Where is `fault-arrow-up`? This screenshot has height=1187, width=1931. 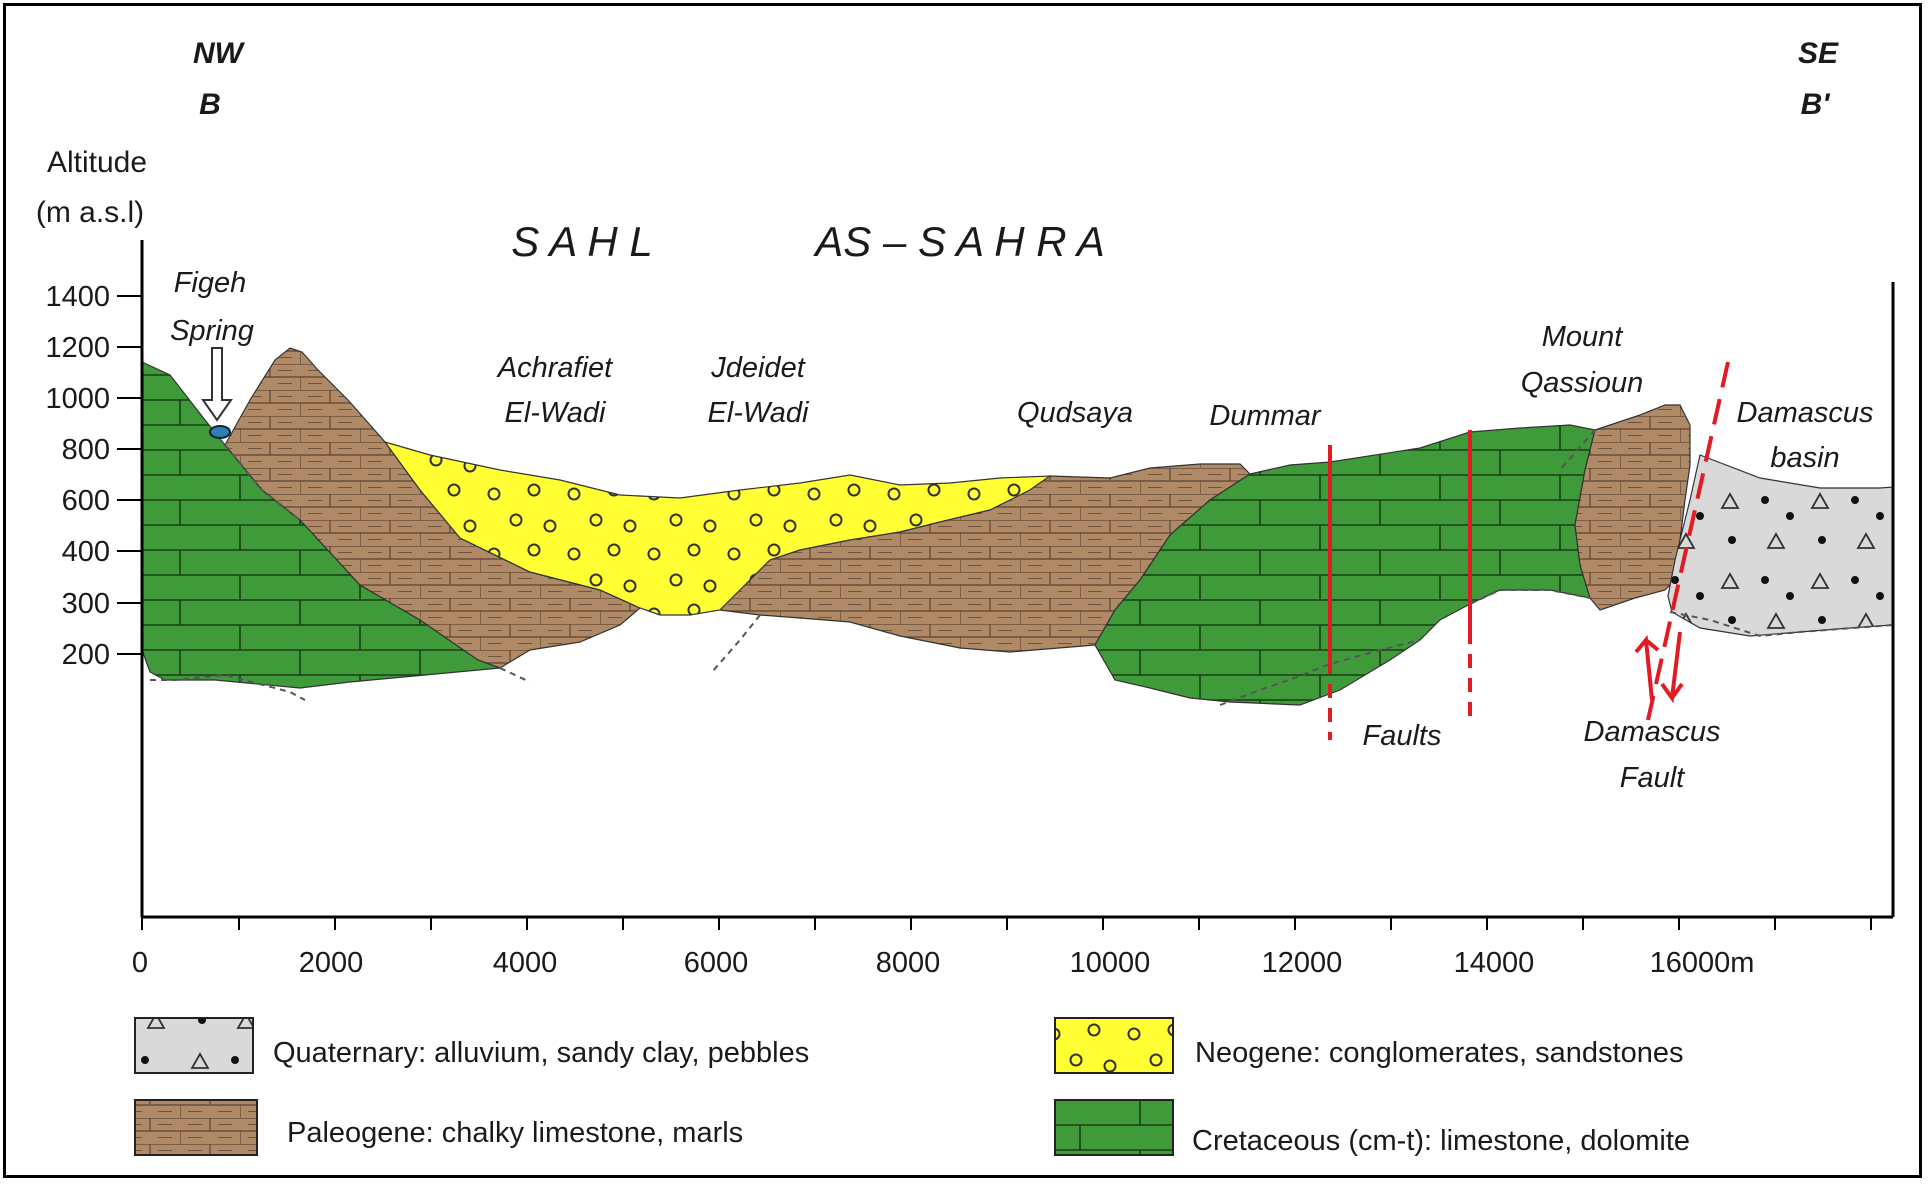
fault-arrow-up is located at coordinates (1647, 668).